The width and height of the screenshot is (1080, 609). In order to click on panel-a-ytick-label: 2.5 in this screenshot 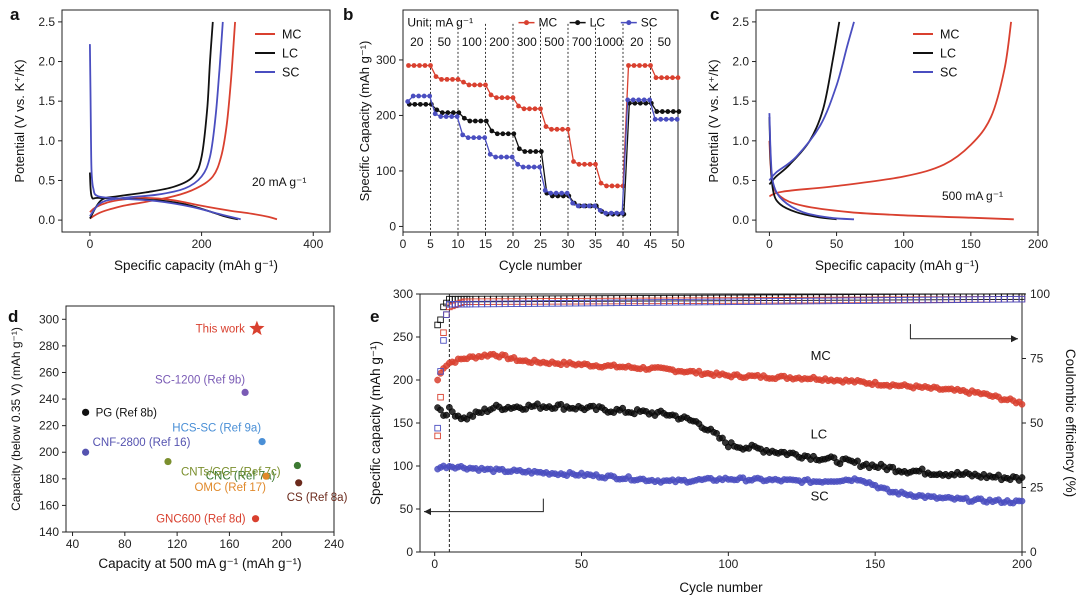, I will do `click(46, 22)`.